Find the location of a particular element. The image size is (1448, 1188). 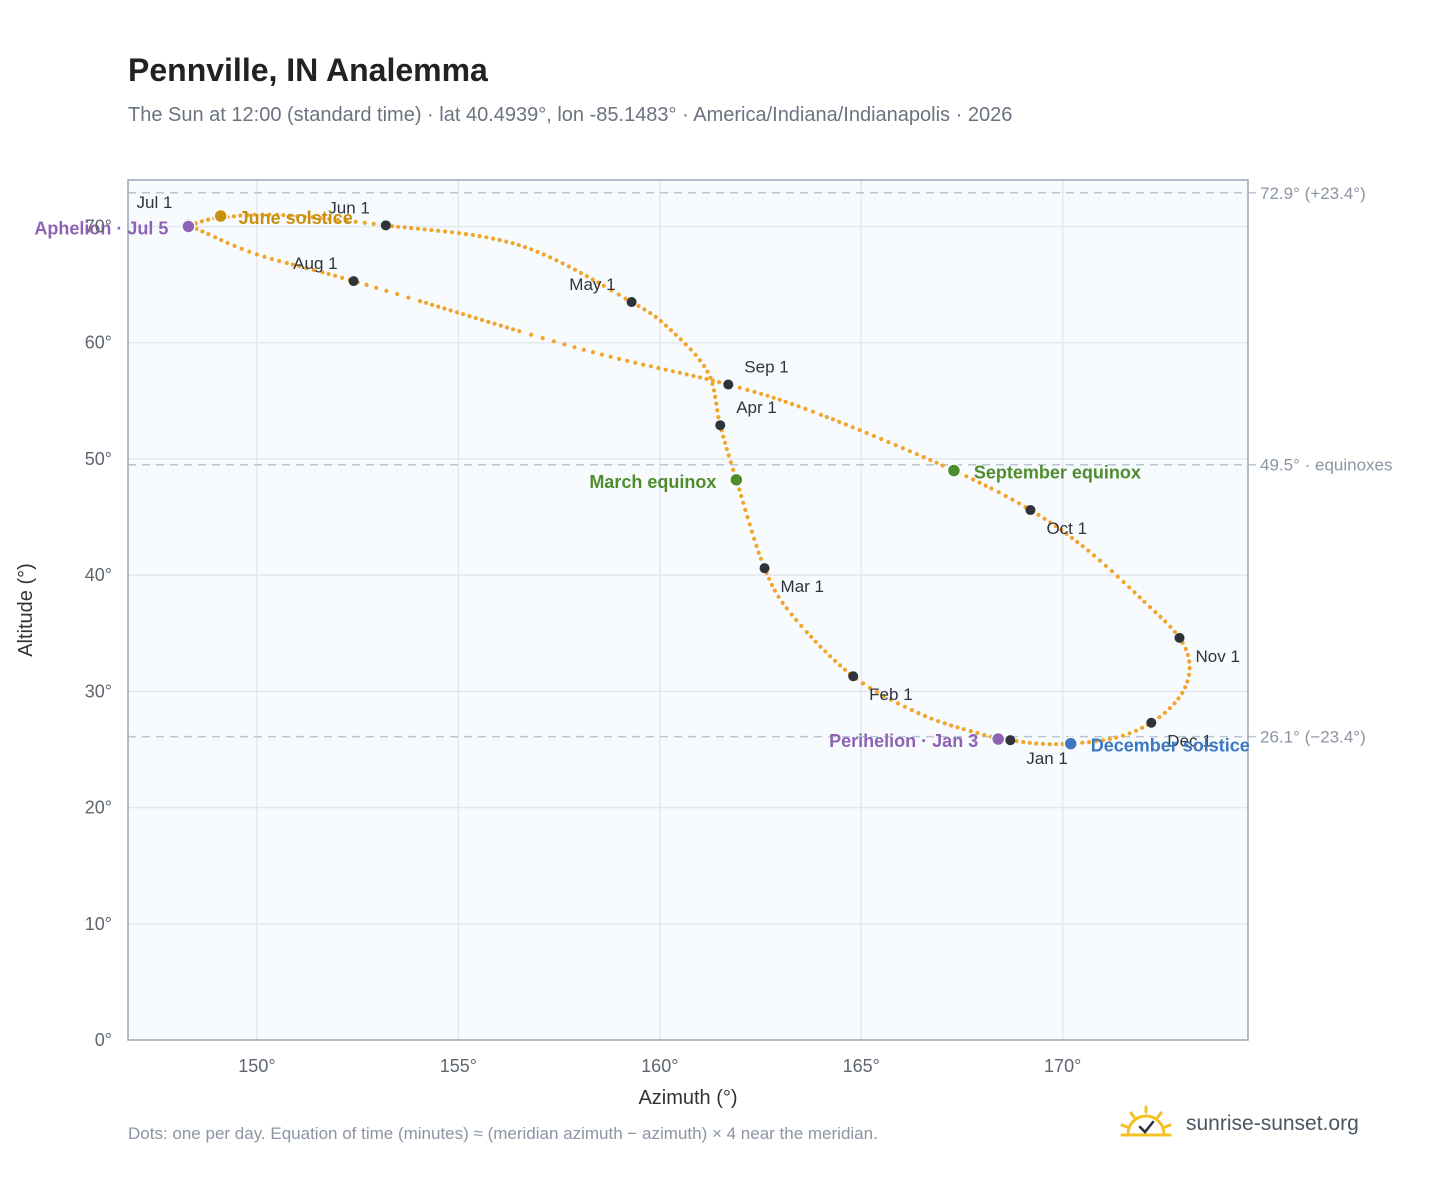

brand: sunrise-sunset.org is located at coordinates (1238, 1124).